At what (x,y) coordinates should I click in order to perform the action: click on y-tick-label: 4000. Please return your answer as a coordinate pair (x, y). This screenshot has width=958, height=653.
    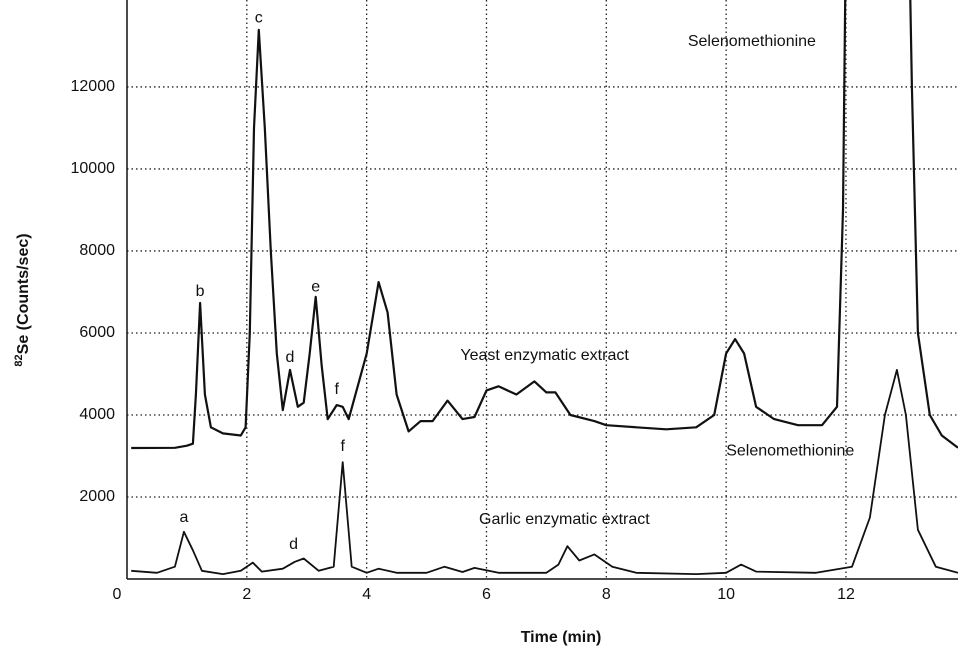
    Looking at the image, I should click on (97, 414).